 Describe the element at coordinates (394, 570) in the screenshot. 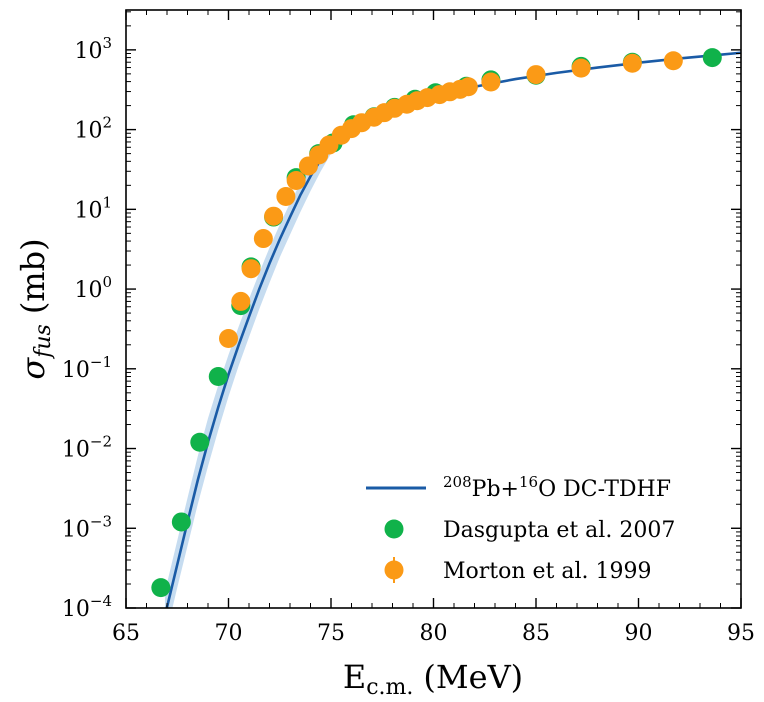

I see `legend-marker-morton` at that location.